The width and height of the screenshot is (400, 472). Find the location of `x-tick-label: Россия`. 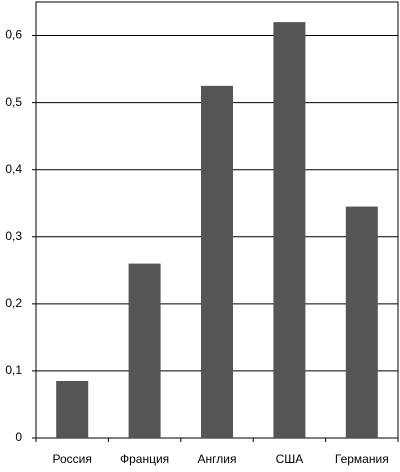

x-tick-label: Россия is located at coordinates (72, 459).